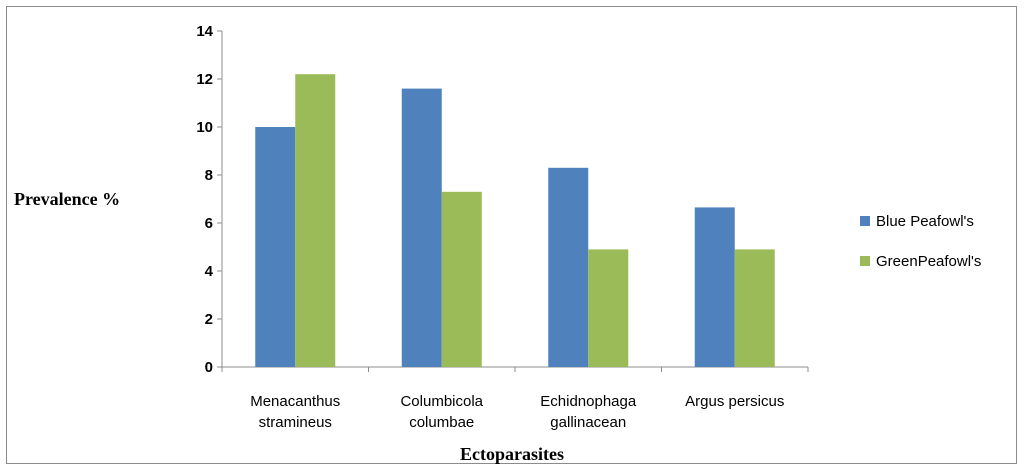 Image resolution: width=1025 pixels, height=470 pixels. Describe the element at coordinates (925, 221) in the screenshot. I see `legend-label: Blue Peafowl's` at that location.